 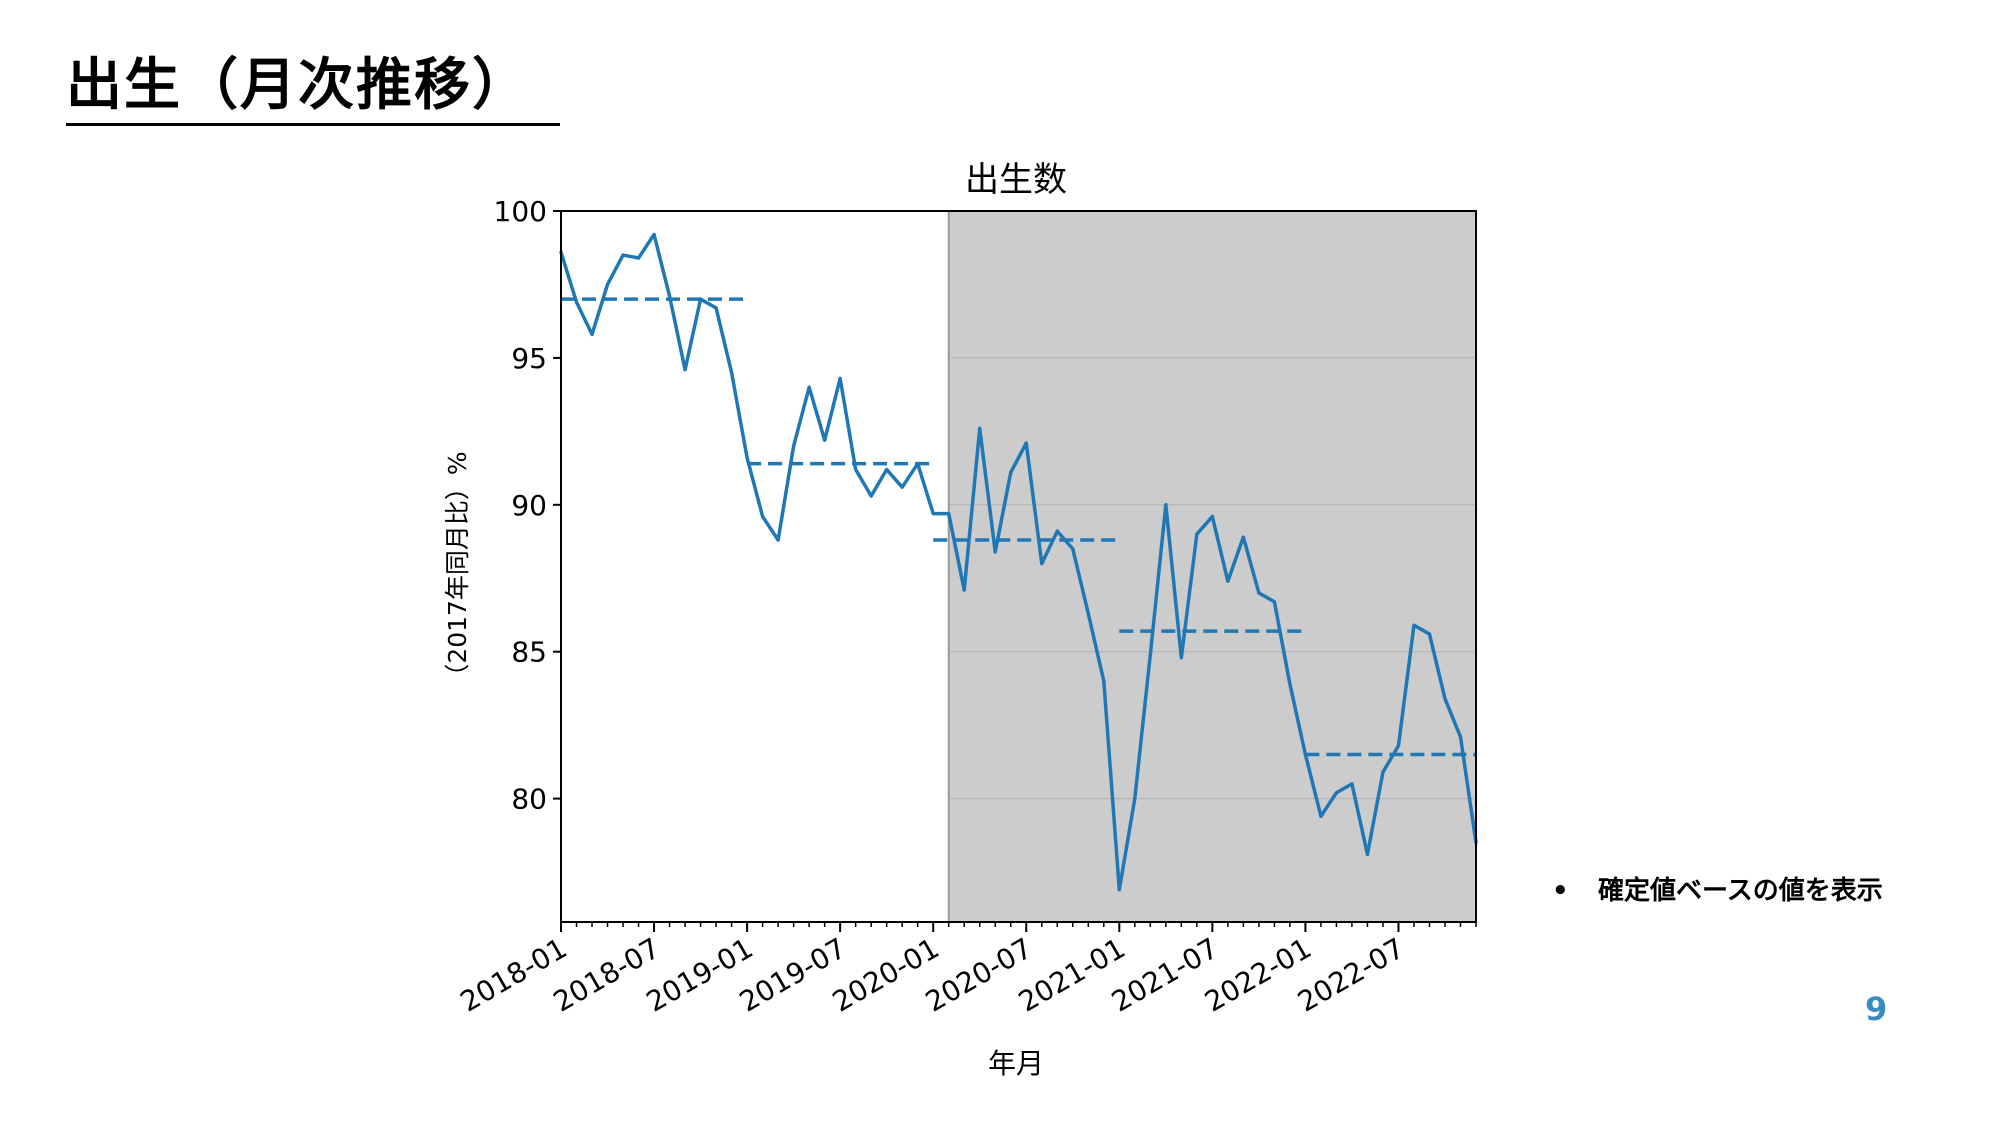 I want to click on y-tick-label: 85, so click(x=529, y=652).